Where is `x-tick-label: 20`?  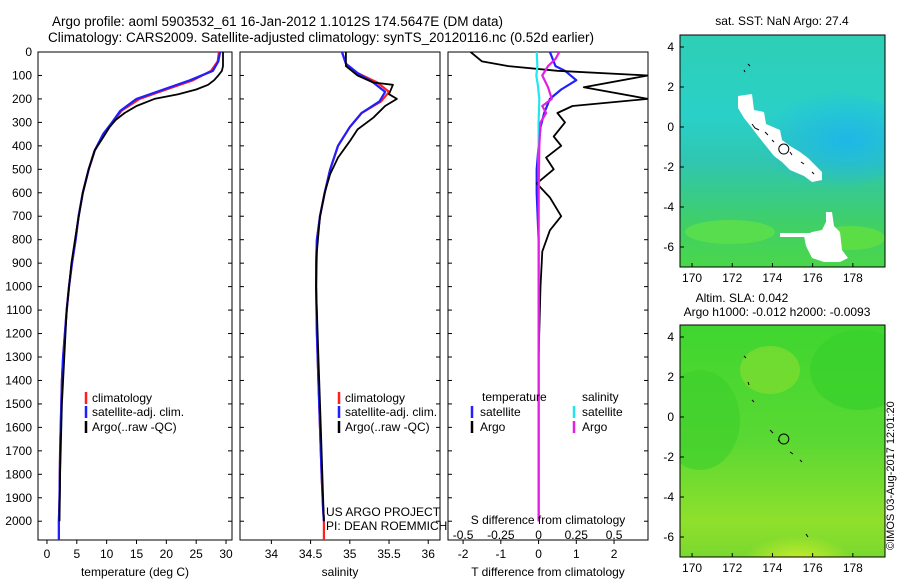 x-tick-label: 20 is located at coordinates (167, 554).